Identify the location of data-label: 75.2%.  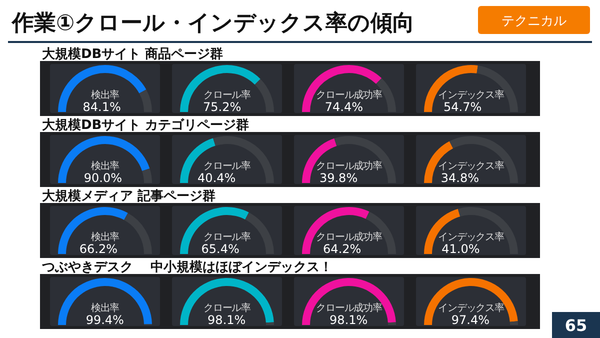
(222, 107).